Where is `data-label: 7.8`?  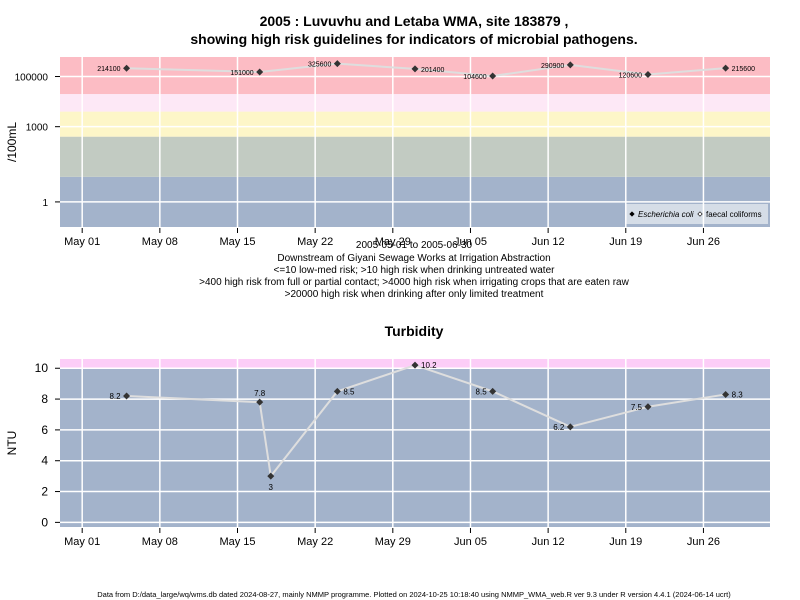 data-label: 7.8 is located at coordinates (260, 393).